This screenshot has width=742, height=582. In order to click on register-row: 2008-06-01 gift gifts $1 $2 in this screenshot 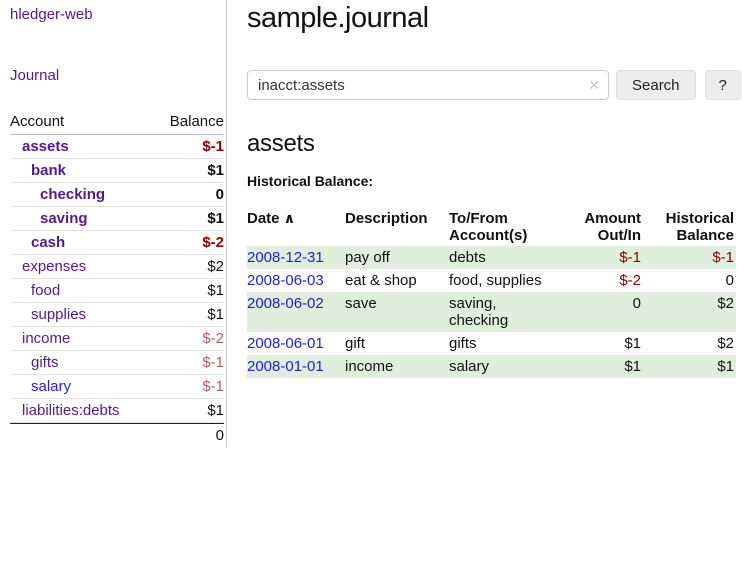, I will do `click(491, 343)`.